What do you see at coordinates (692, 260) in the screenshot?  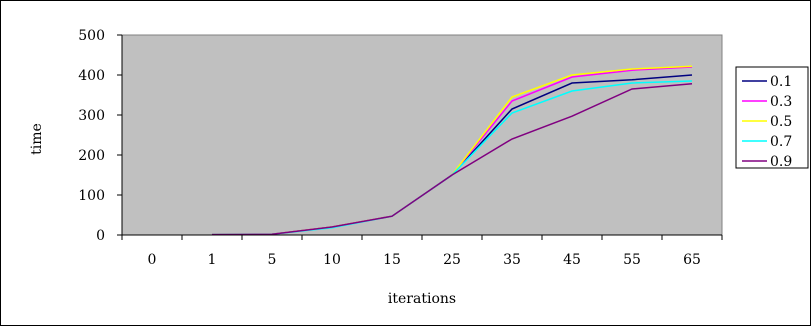 I see `x-tick-label: 65` at bounding box center [692, 260].